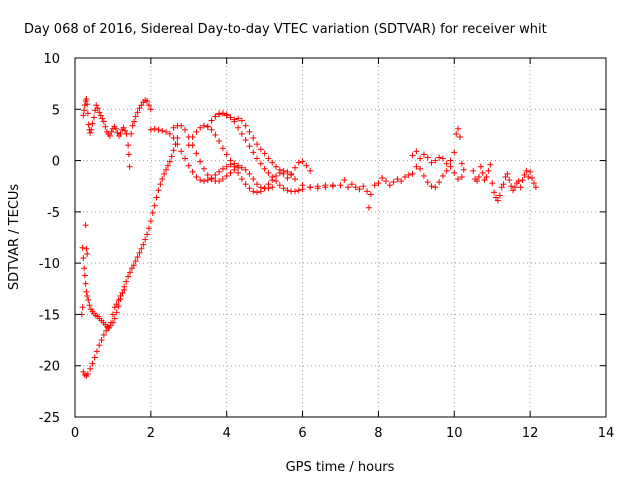 This screenshot has width=640, height=480. I want to click on y-tick-label: -20, so click(49, 367).